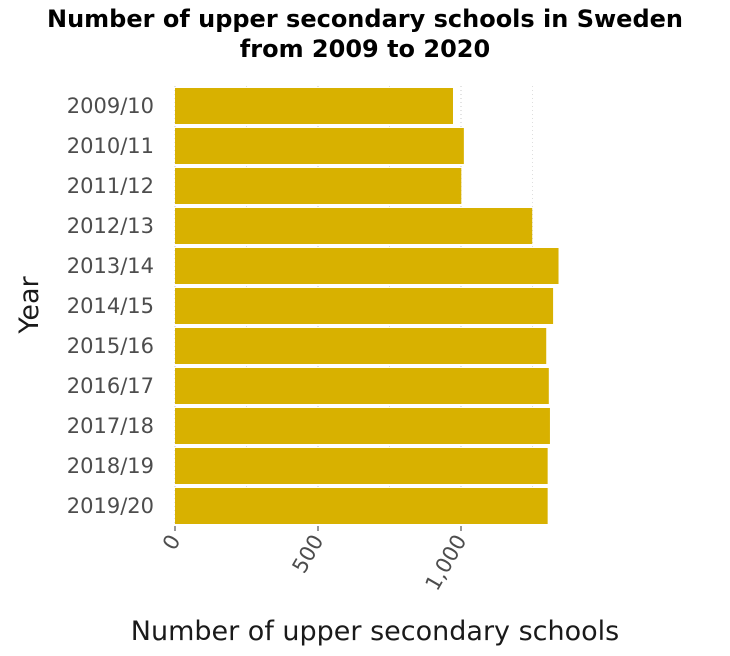  I want to click on y-tick-label: 2017/18, so click(110, 426).